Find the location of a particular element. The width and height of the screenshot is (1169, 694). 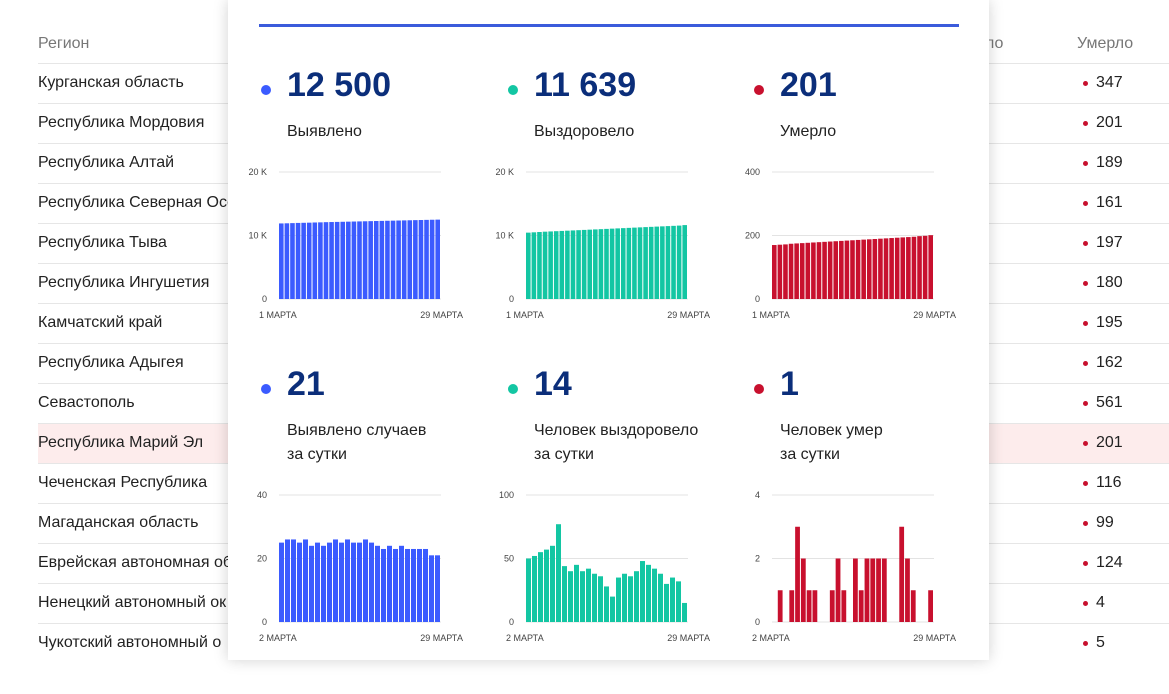

column-header-partial: ло is located at coordinates (994, 43).